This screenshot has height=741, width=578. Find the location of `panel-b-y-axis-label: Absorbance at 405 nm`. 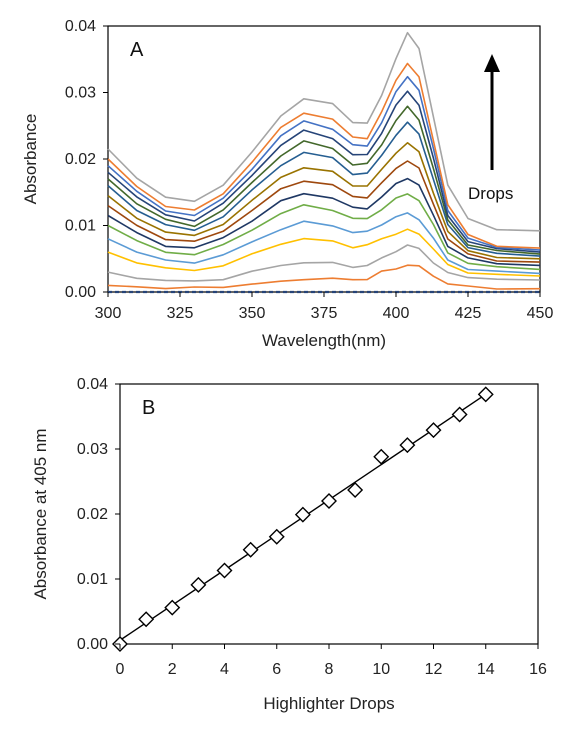

panel-b-y-axis-label: Absorbance at 405 nm is located at coordinates (40, 513).